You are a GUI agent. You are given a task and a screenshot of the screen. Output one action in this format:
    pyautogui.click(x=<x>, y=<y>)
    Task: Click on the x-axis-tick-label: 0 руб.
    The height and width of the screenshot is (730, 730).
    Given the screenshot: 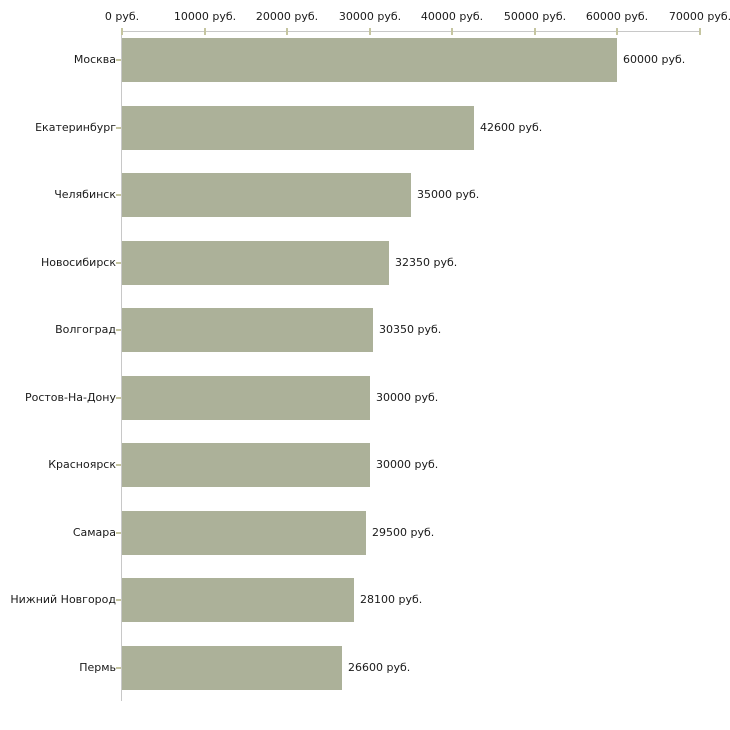 What is the action you would take?
    pyautogui.click(x=122, y=16)
    